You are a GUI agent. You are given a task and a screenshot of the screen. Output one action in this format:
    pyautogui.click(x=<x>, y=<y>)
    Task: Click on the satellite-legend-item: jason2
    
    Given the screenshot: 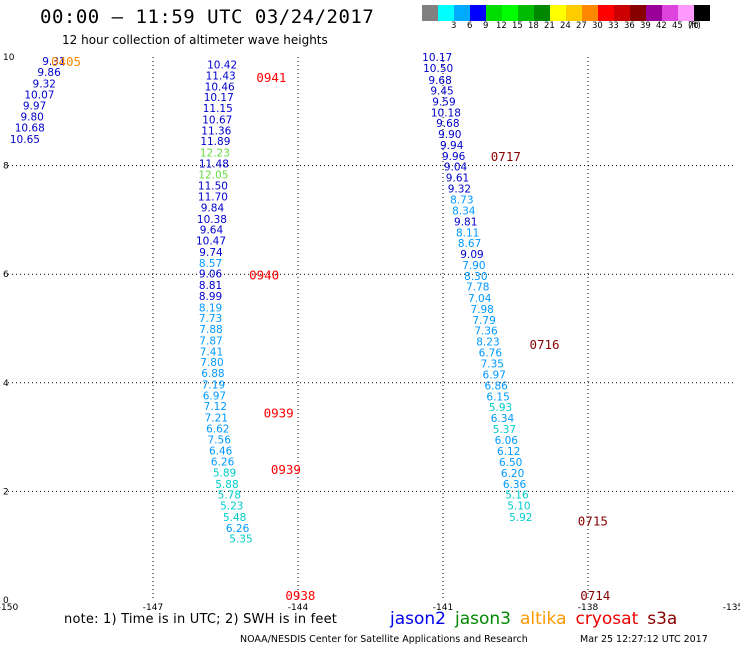 What is the action you would take?
    pyautogui.click(x=418, y=619)
    